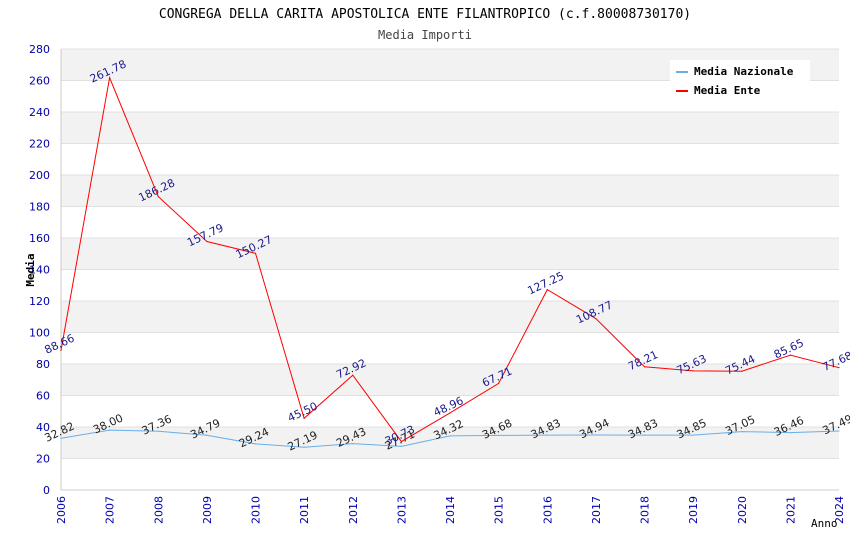 This screenshot has width=850, height=550. I want to click on y-axis-label: Media, so click(30, 269).